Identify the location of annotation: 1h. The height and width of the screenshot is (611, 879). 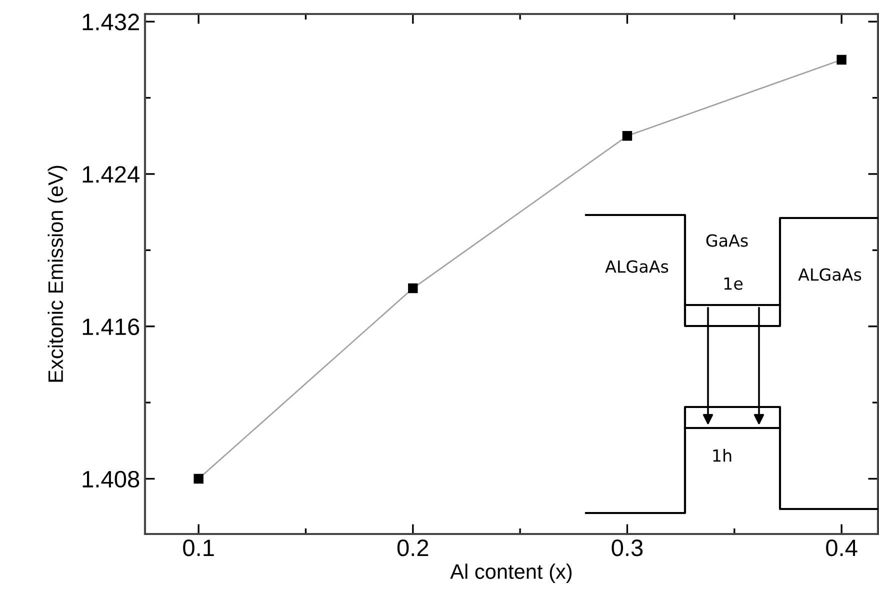
(722, 455).